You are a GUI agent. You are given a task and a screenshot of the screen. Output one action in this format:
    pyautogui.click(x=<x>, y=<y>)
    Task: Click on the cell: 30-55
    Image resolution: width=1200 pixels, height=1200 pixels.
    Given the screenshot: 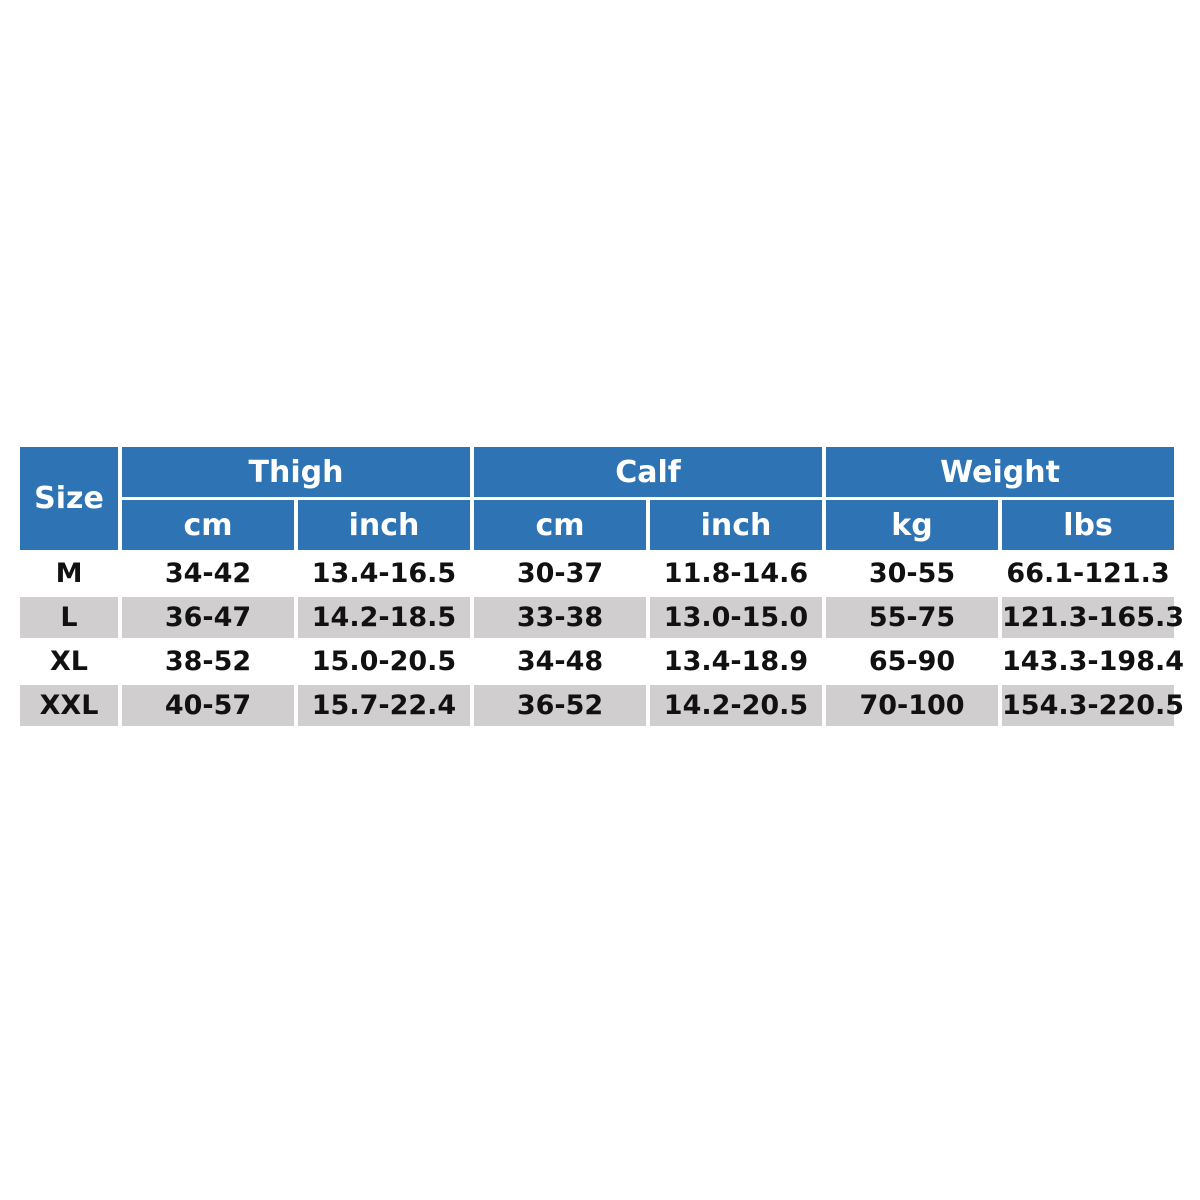 What is the action you would take?
    pyautogui.click(x=912, y=573)
    